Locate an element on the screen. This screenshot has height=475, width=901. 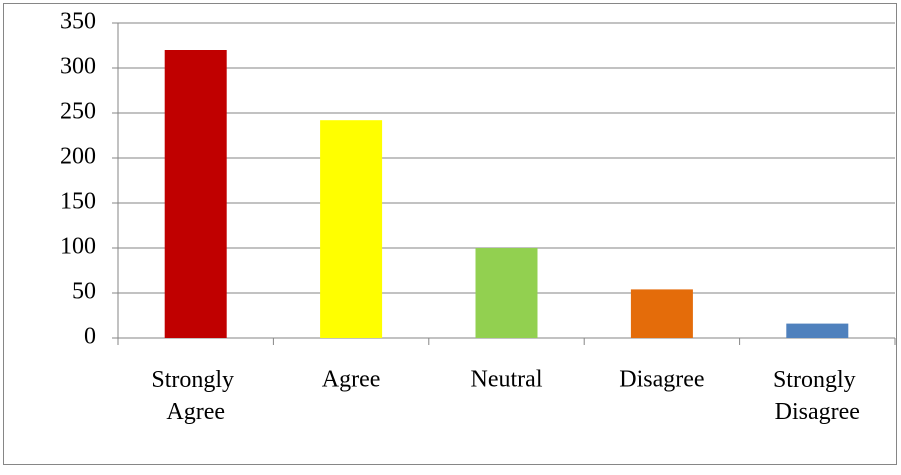
x-tick-label: Disagree is located at coordinates (661, 380).